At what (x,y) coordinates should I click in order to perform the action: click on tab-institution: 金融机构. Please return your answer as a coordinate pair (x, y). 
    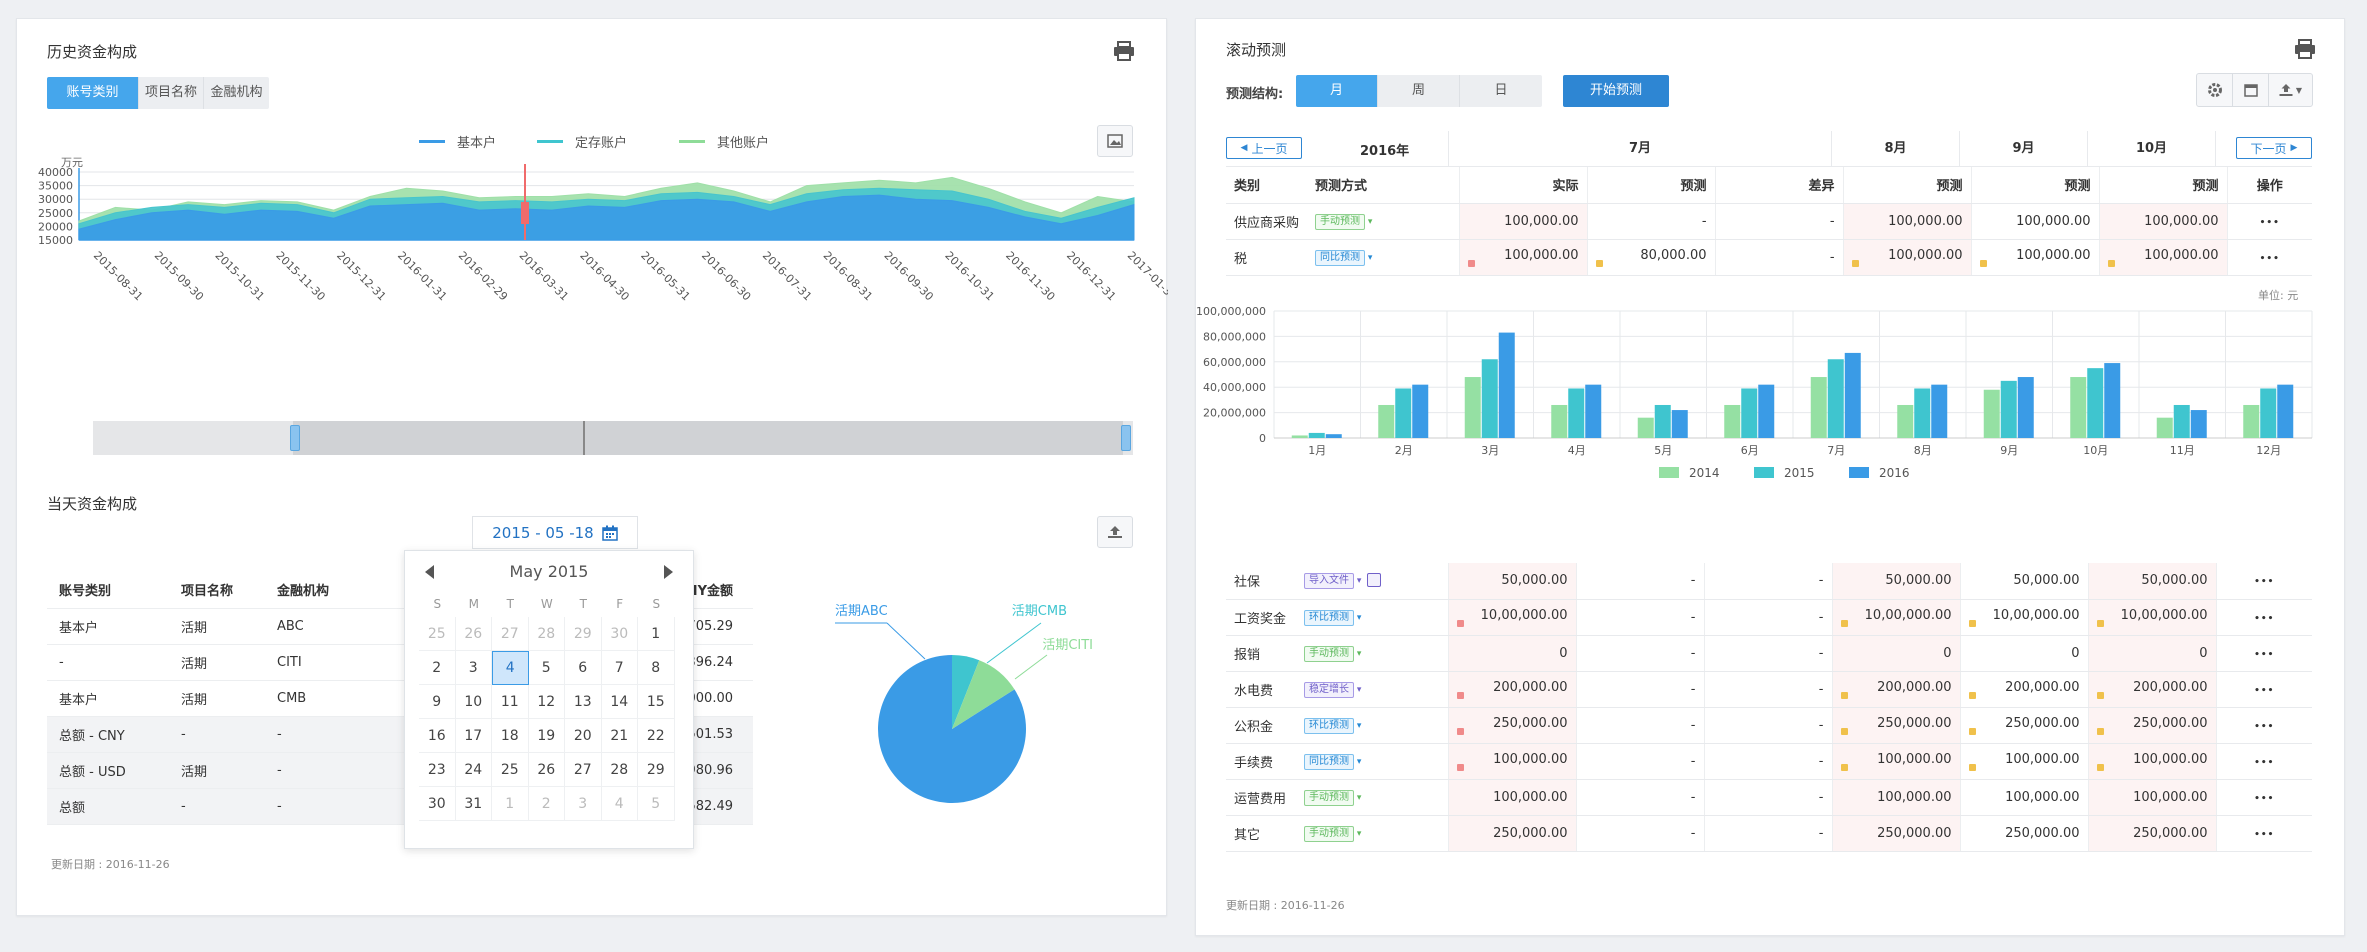
    Looking at the image, I should click on (236, 93).